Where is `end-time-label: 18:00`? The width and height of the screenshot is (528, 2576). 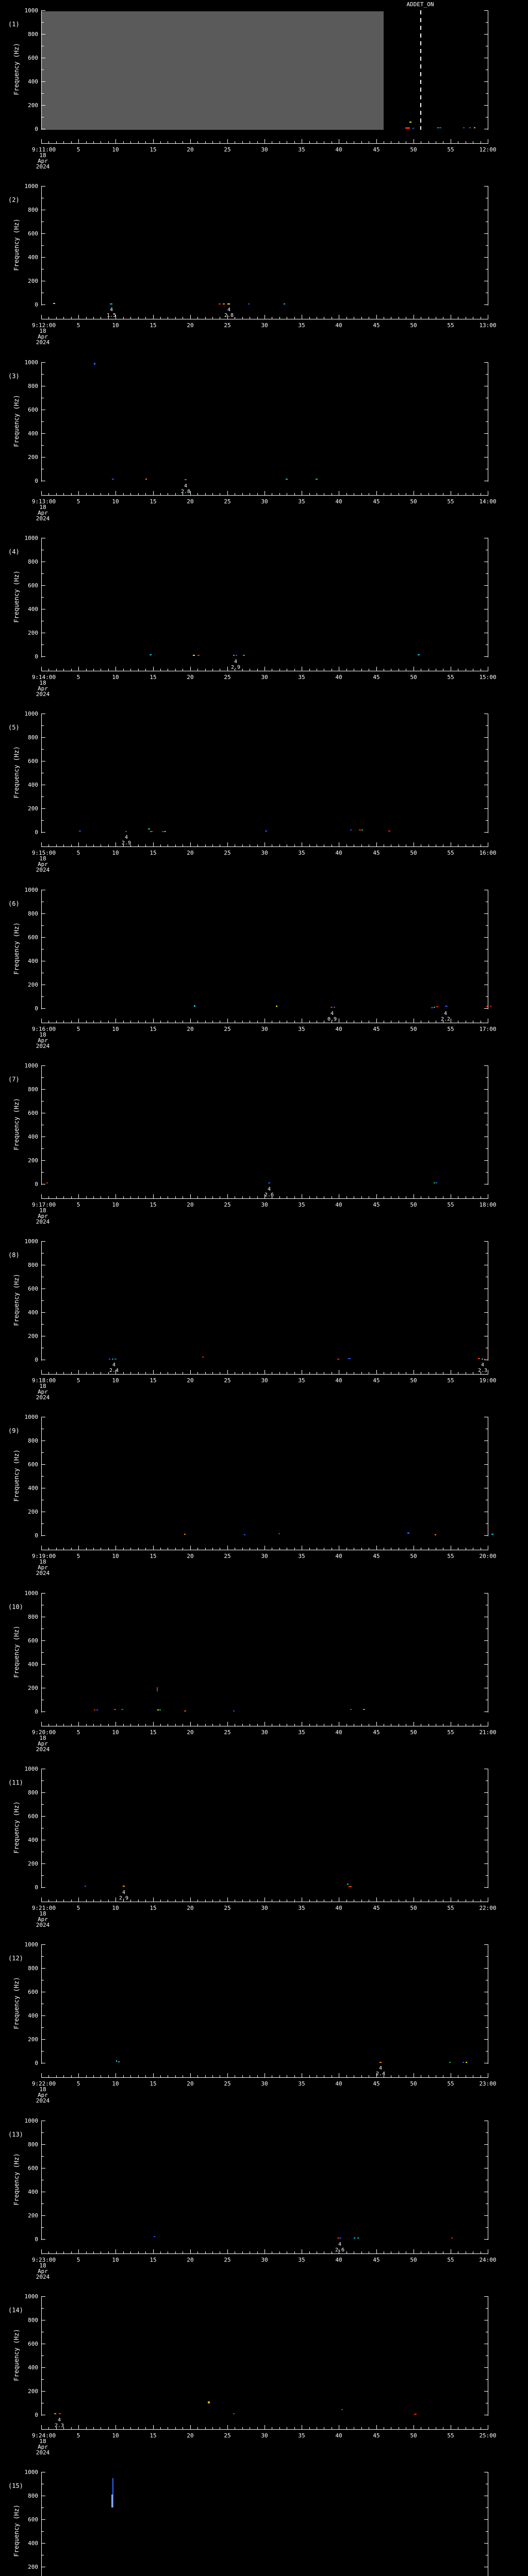 end-time-label: 18:00 is located at coordinates (488, 1204).